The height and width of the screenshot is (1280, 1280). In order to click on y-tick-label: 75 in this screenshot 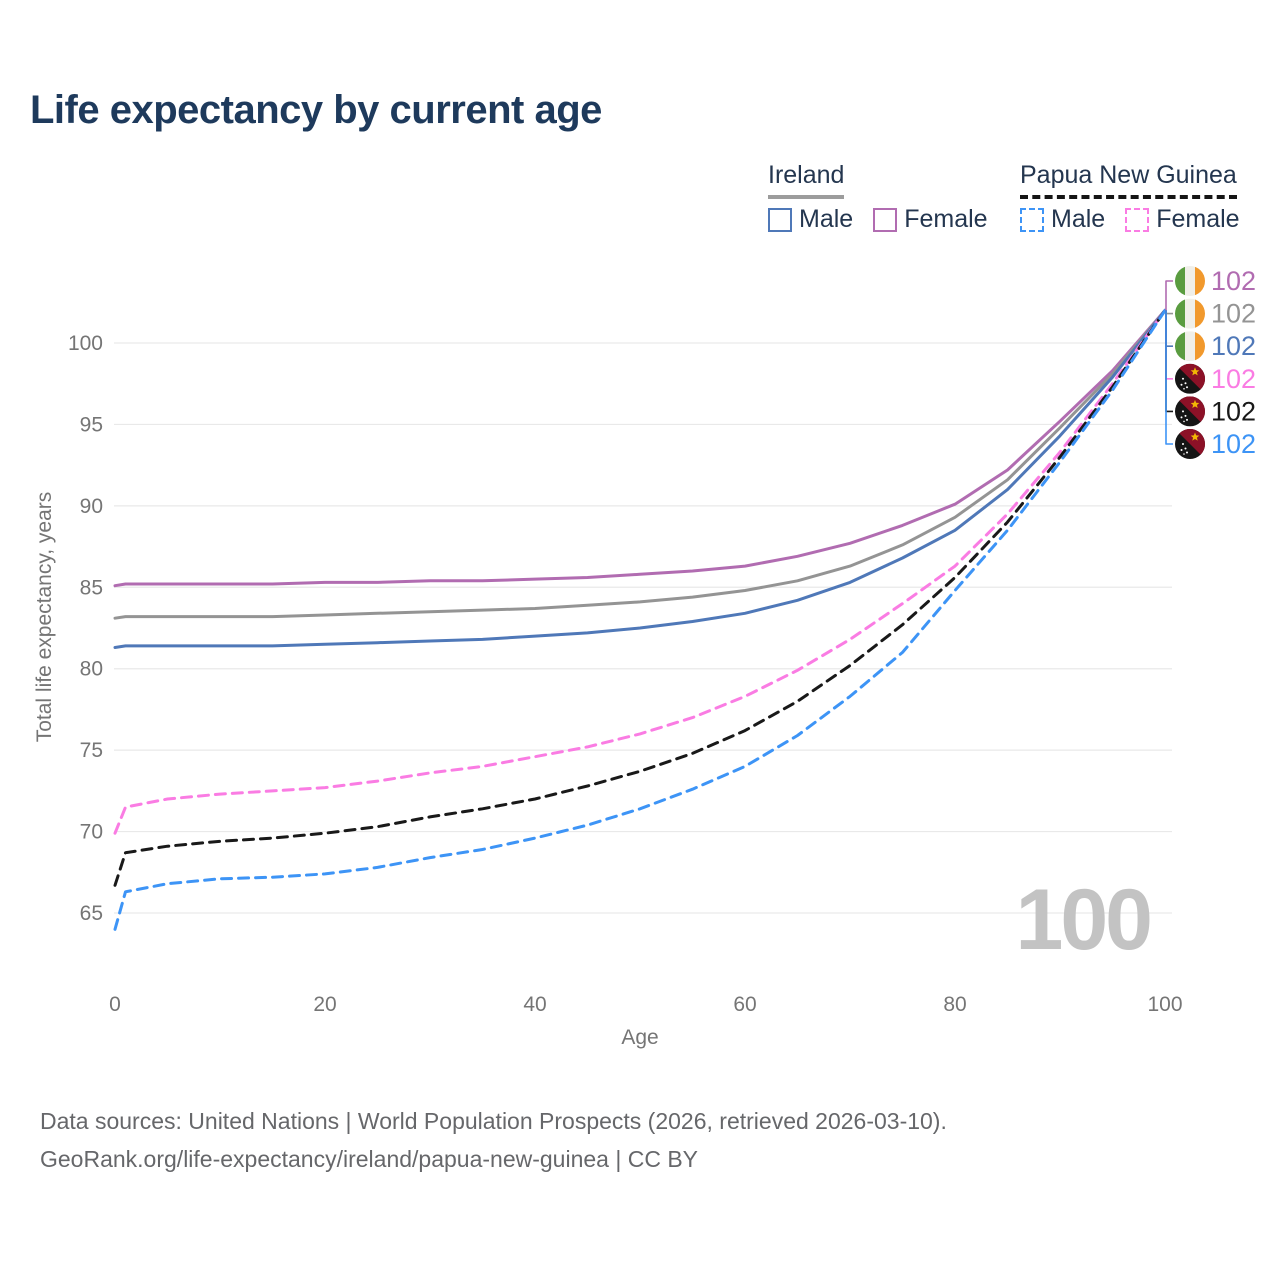, I will do `click(91, 750)`.